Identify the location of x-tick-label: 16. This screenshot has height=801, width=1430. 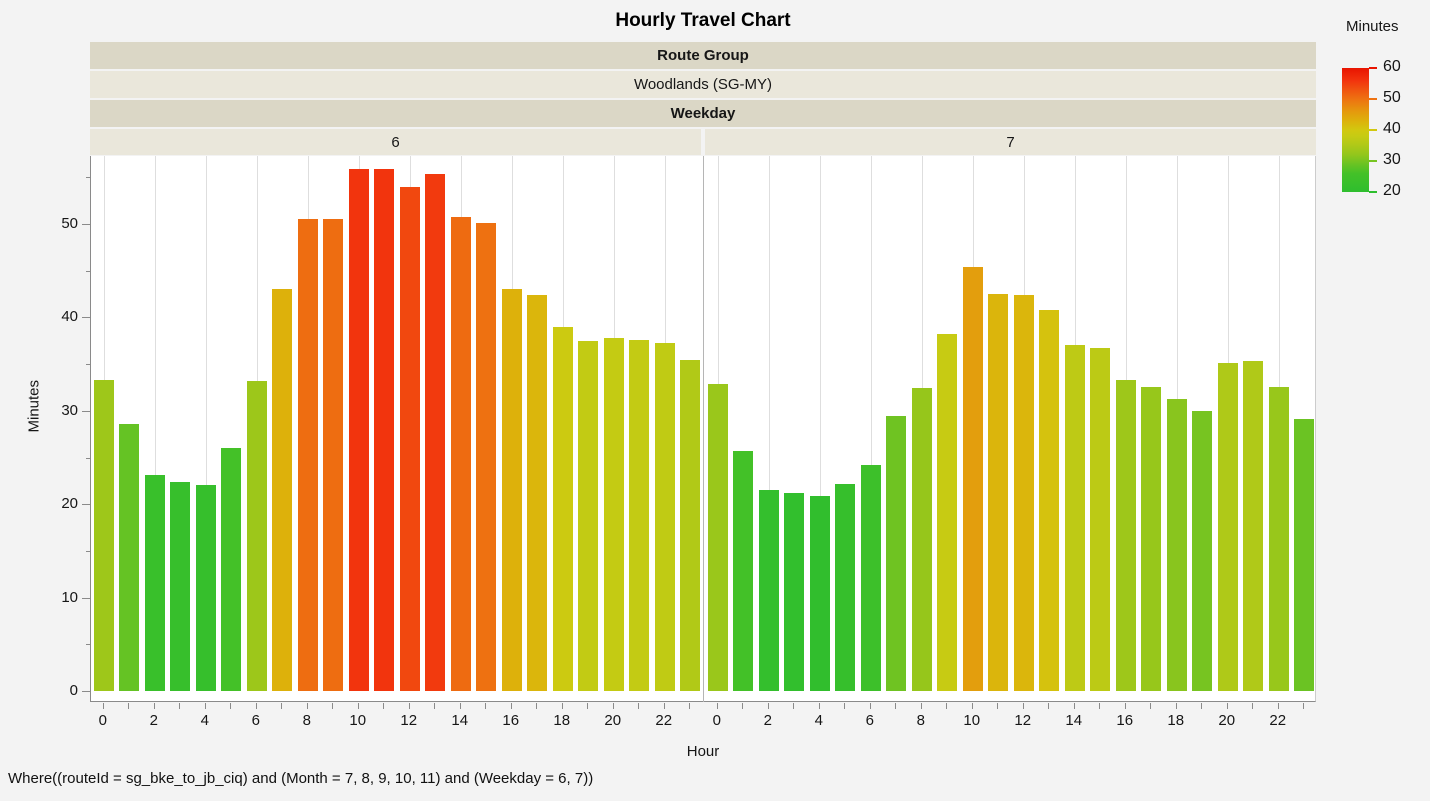
(511, 720).